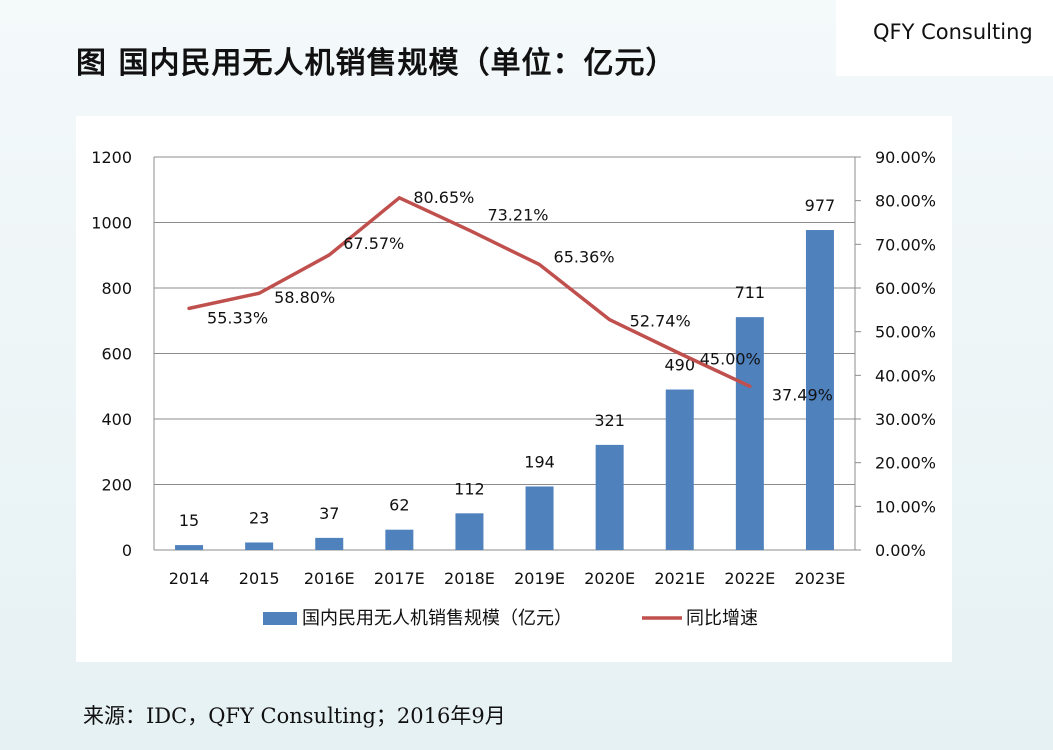  Describe the element at coordinates (905, 157) in the screenshot. I see `right-axis-tick-label: 90.00%` at that location.